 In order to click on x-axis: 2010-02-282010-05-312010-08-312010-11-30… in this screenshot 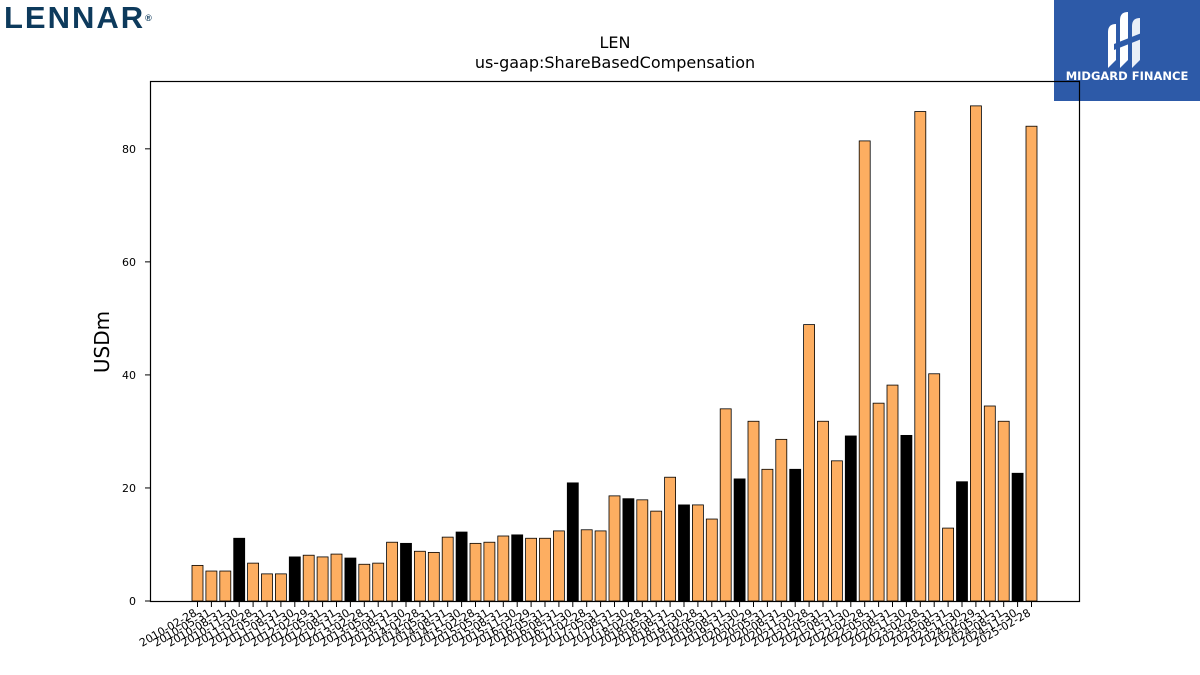, I will do `click(585, 625)`.